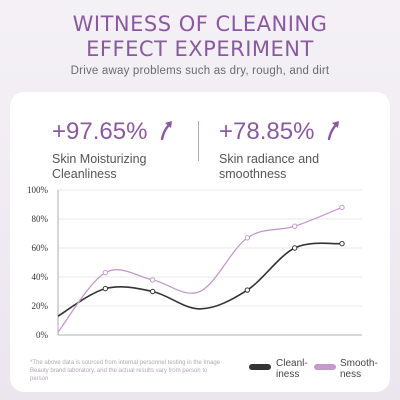 The image size is (400, 400). Describe the element at coordinates (42, 335) in the screenshot. I see `y-tick-label: 0%` at that location.